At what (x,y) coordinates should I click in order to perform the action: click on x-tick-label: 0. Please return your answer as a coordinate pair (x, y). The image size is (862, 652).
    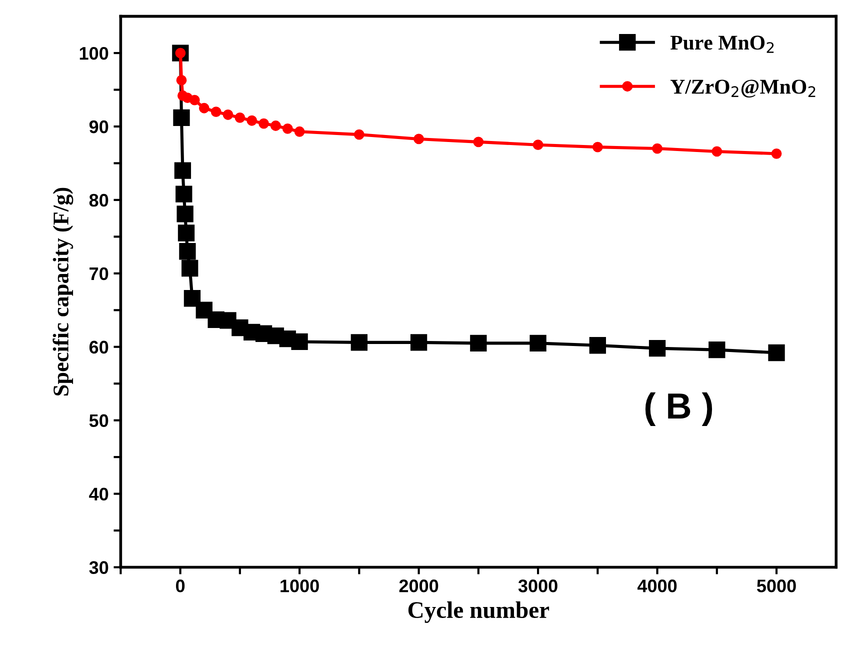
    Looking at the image, I should click on (180, 586).